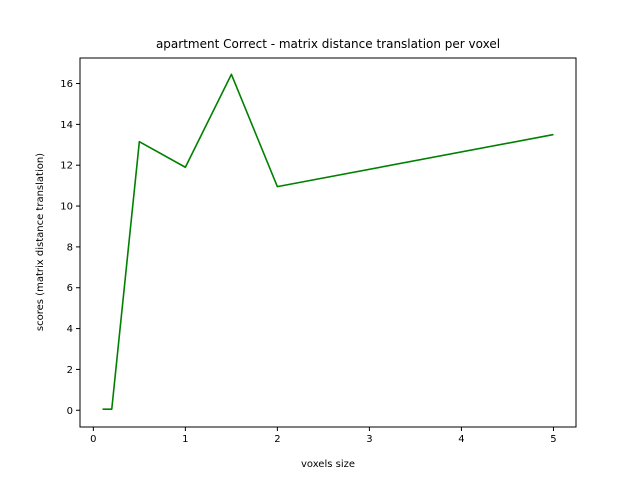 This screenshot has height=484, width=640. I want to click on y-tick-label: 8, so click(70, 247).